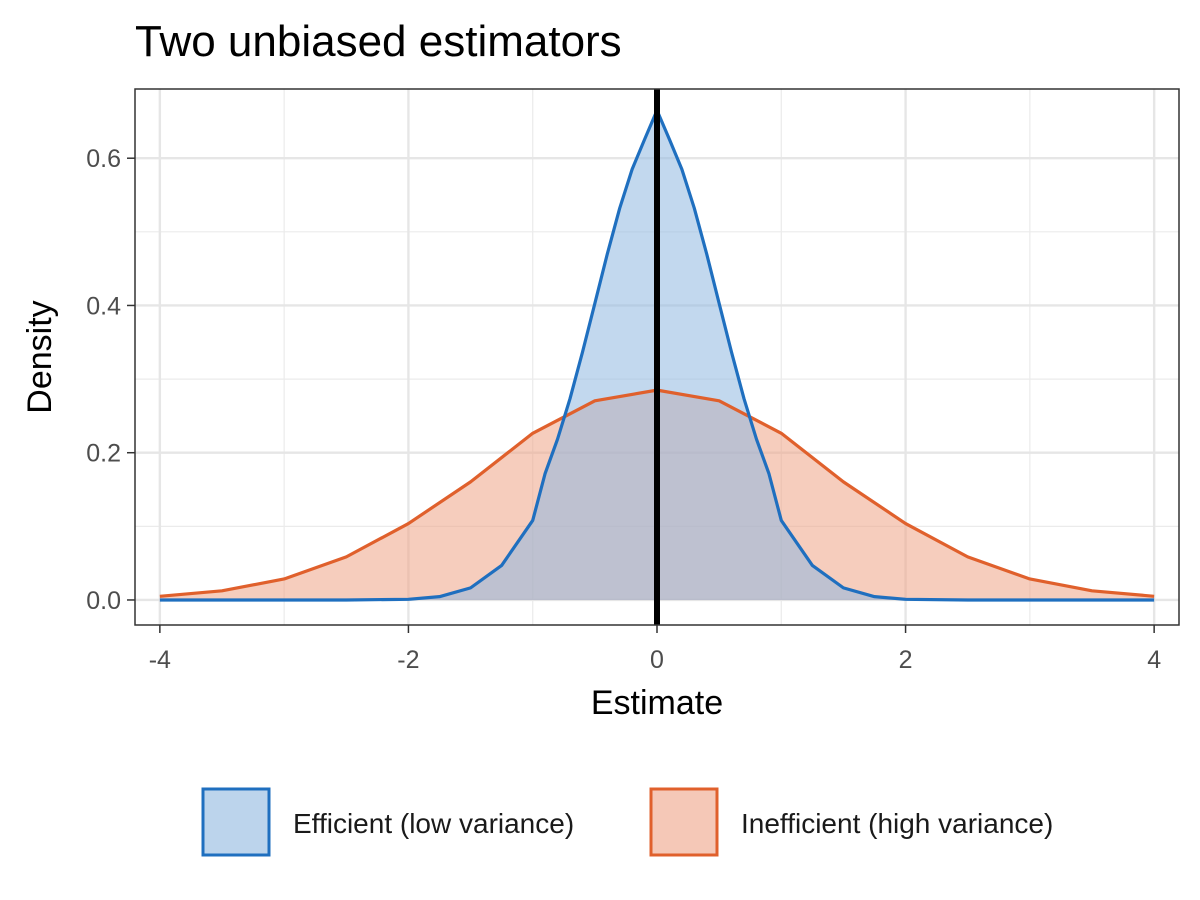 This screenshot has width=1200, height=900. I want to click on chart-title: Two unbiased estimators, so click(378, 41).